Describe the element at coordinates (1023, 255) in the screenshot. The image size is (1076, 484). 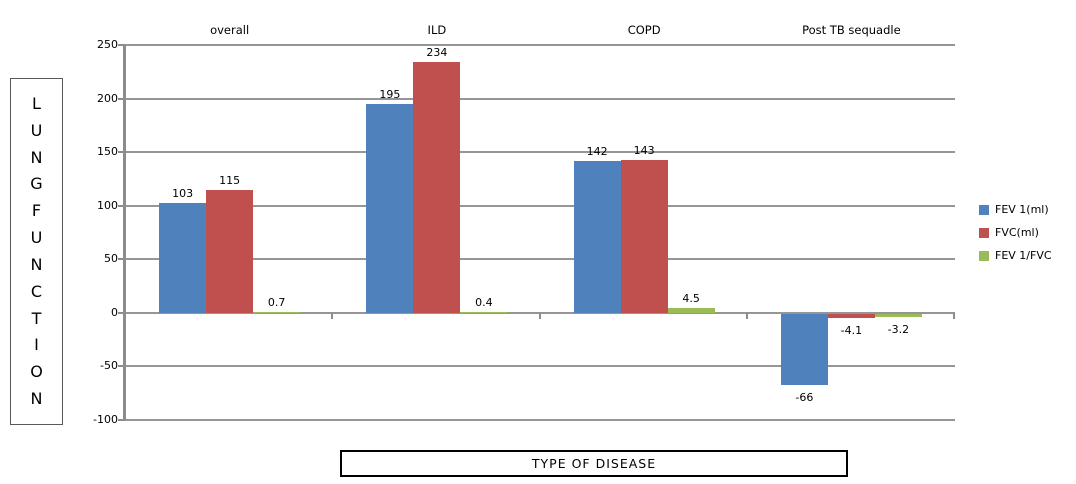
I see `legend-label: FEV 1/FVC` at that location.